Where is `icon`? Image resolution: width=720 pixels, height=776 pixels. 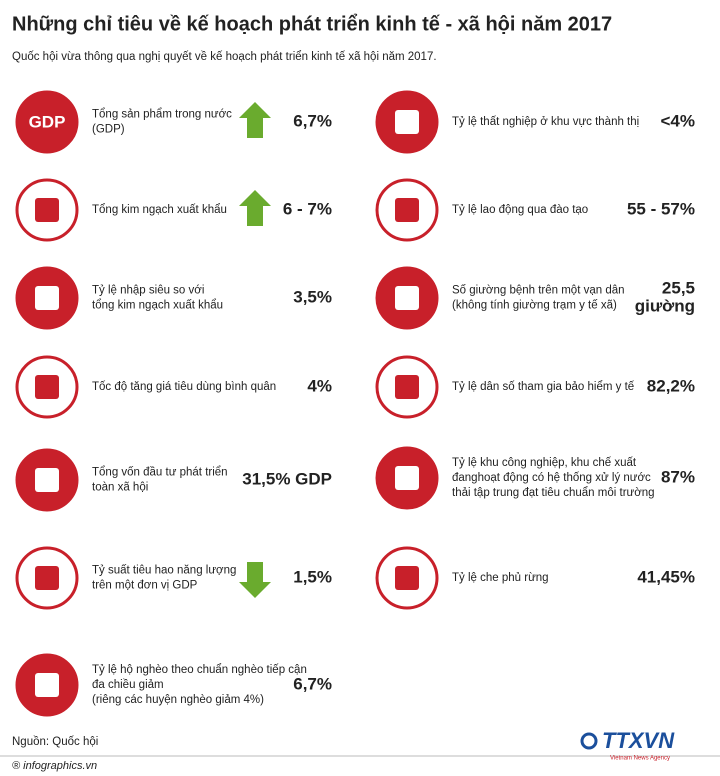 icon is located at coordinates (47, 122).